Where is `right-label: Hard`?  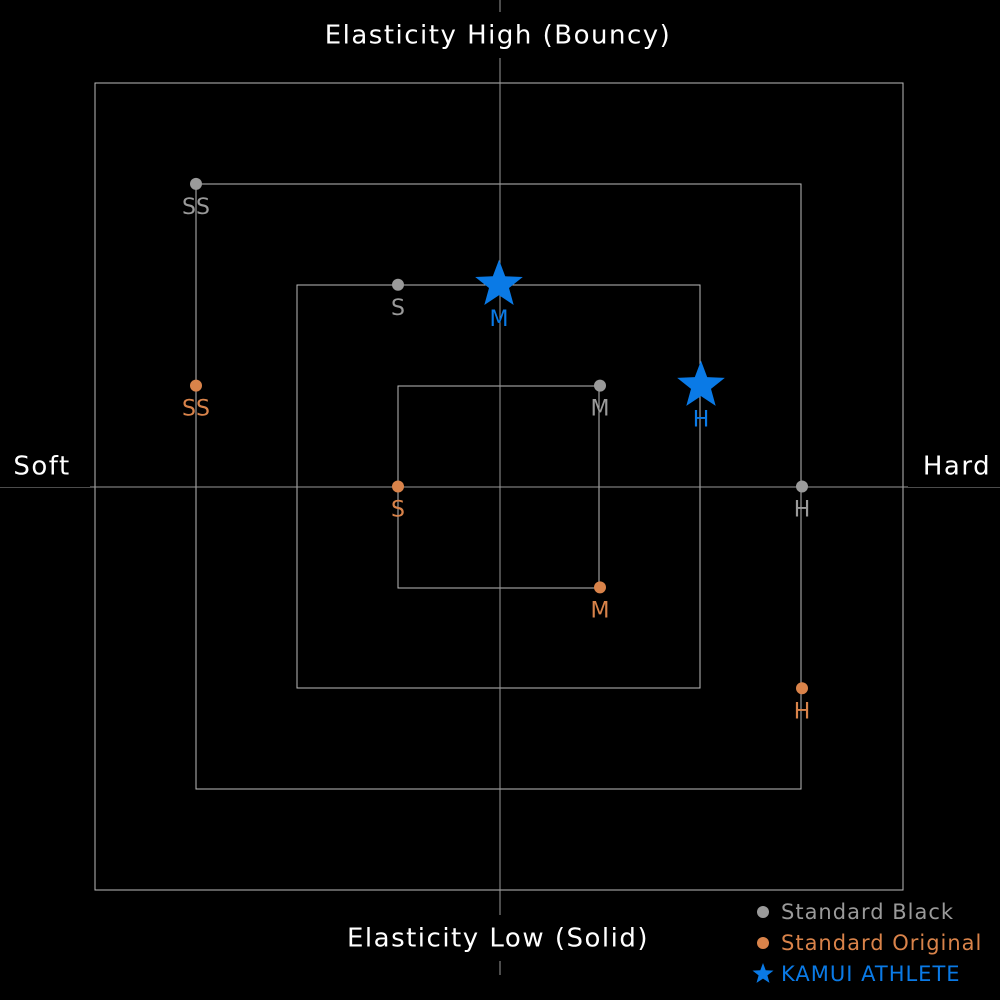 right-label: Hard is located at coordinates (957, 467).